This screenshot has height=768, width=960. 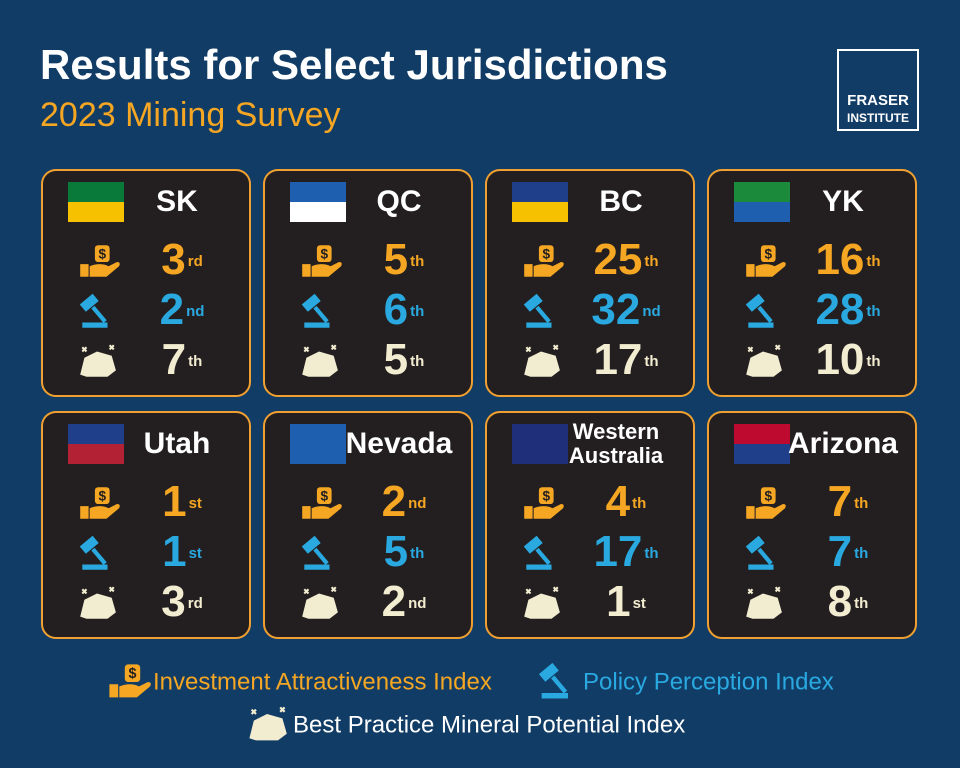 I want to click on card-name: Western, so click(x=616, y=431).